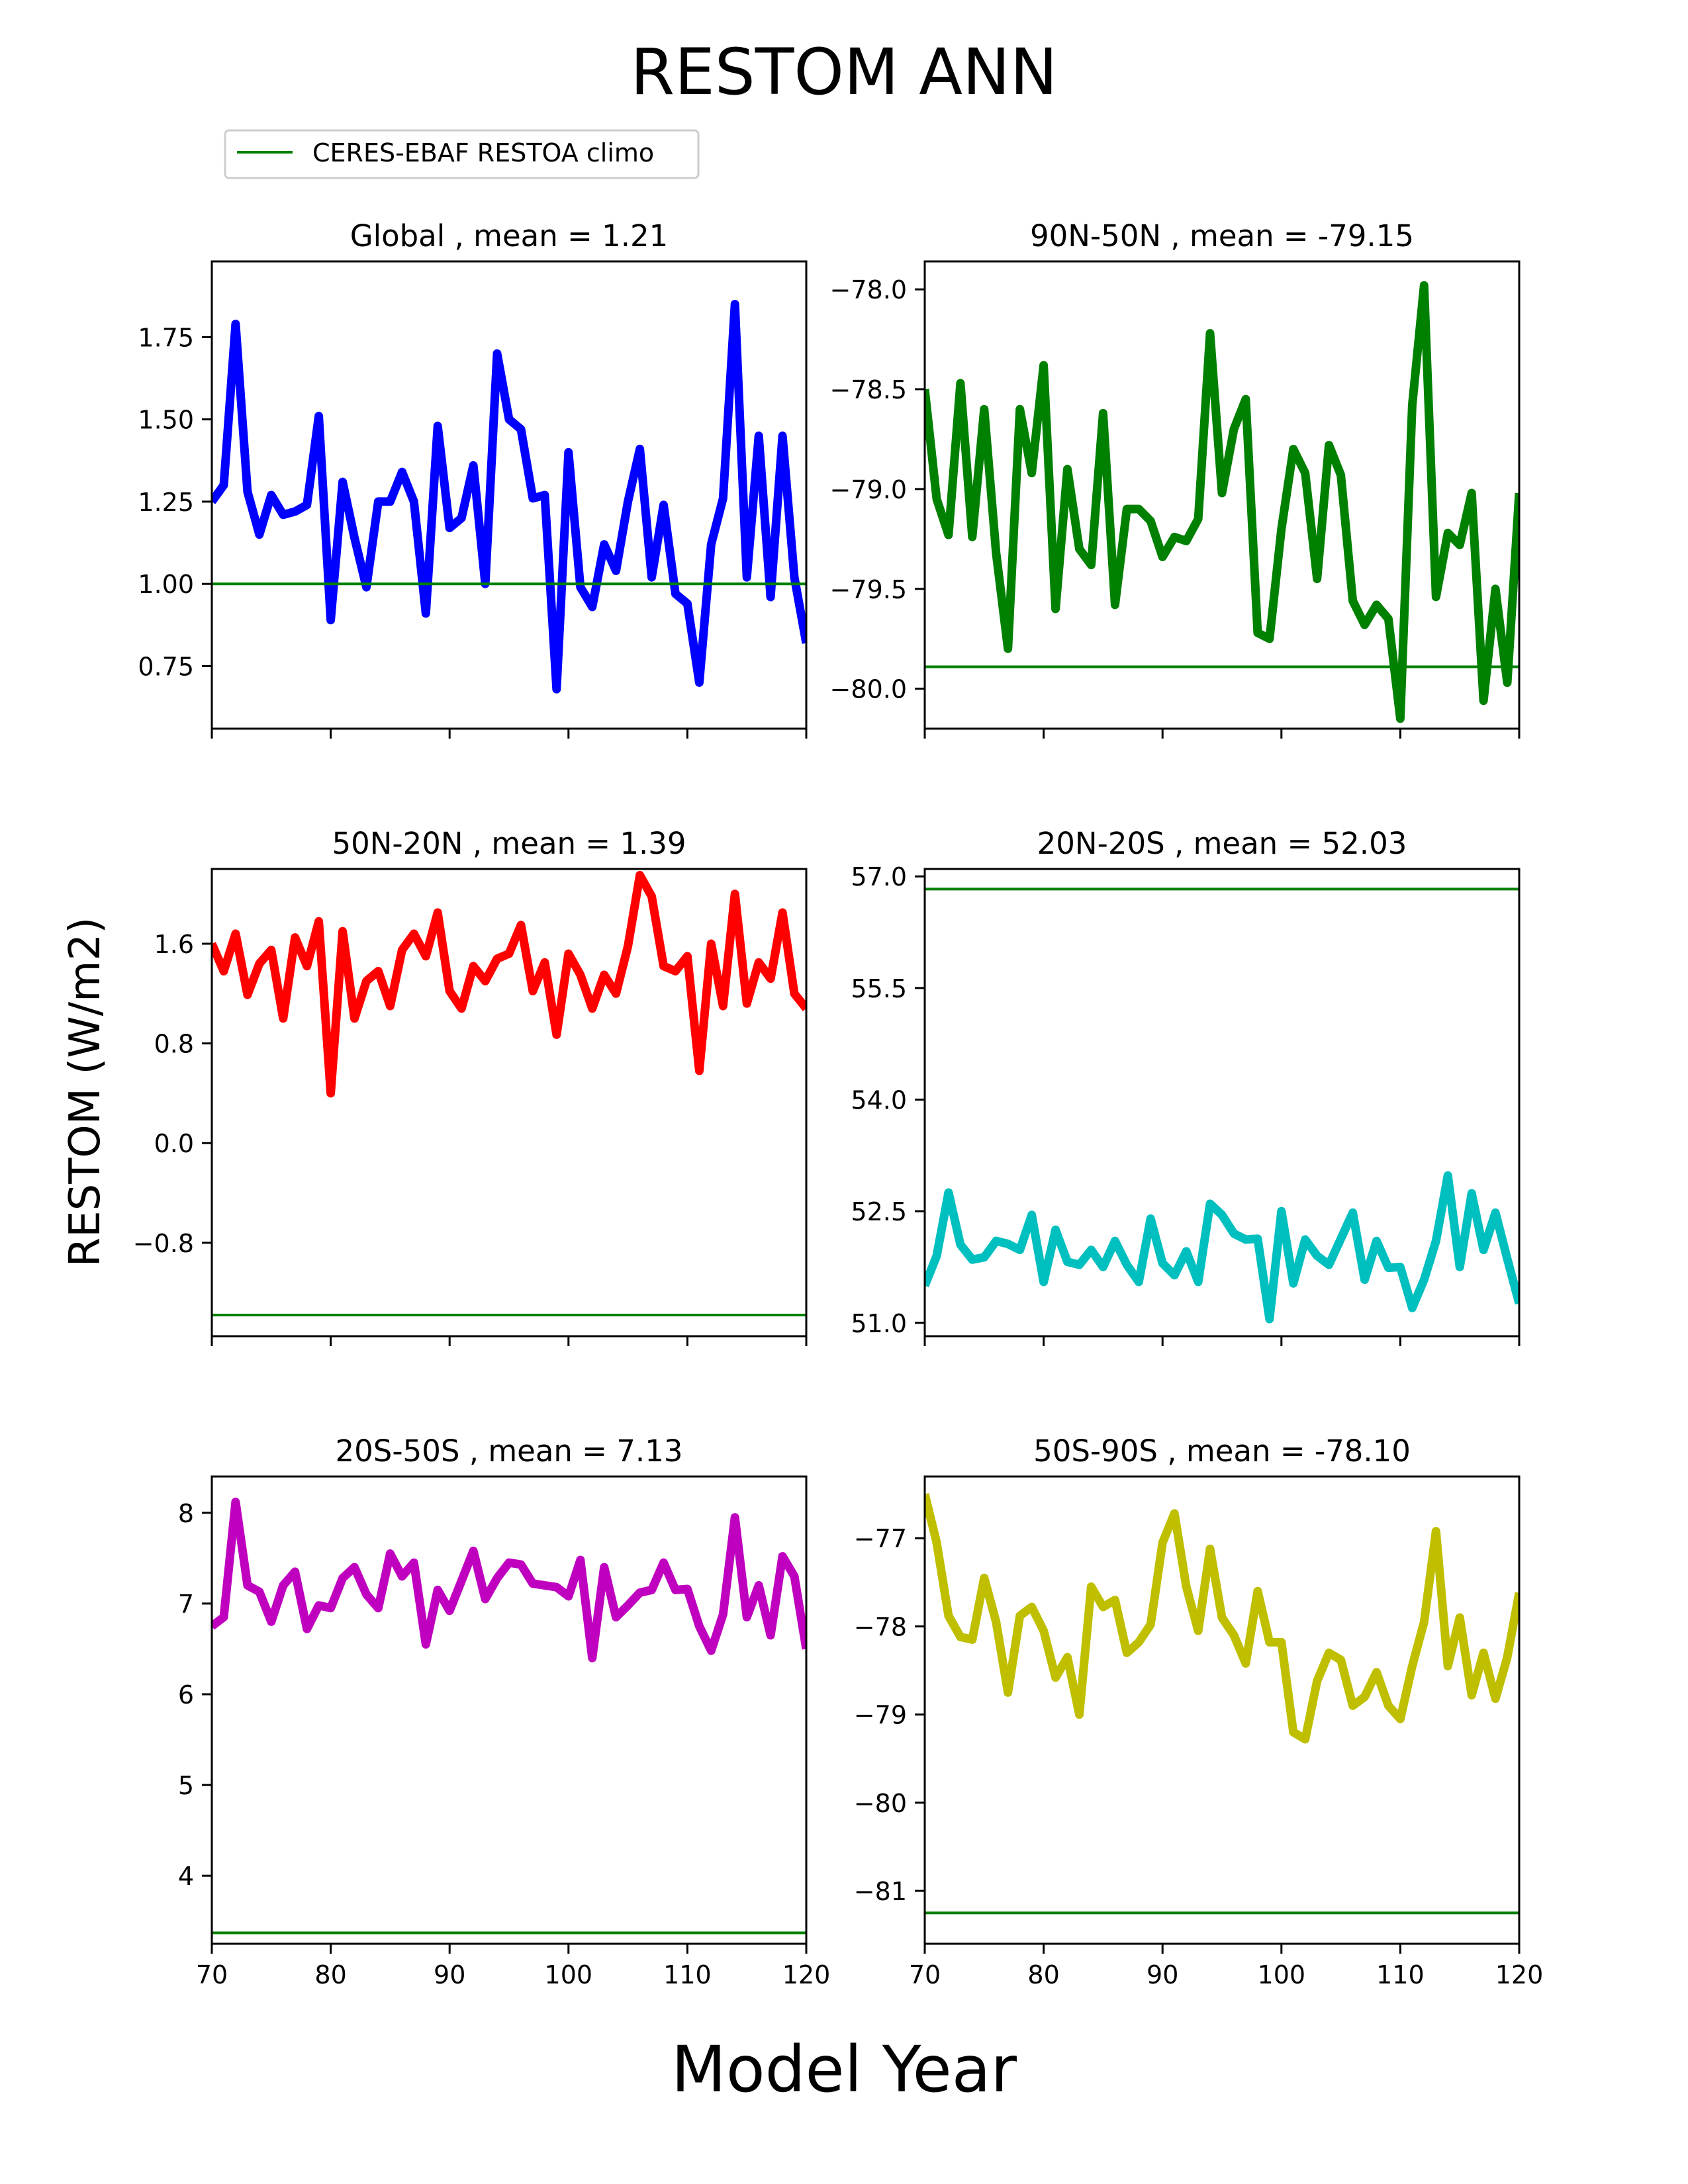  I want to click on panel-3-title: 50N-20N , mean = 1.39, so click(509, 843).